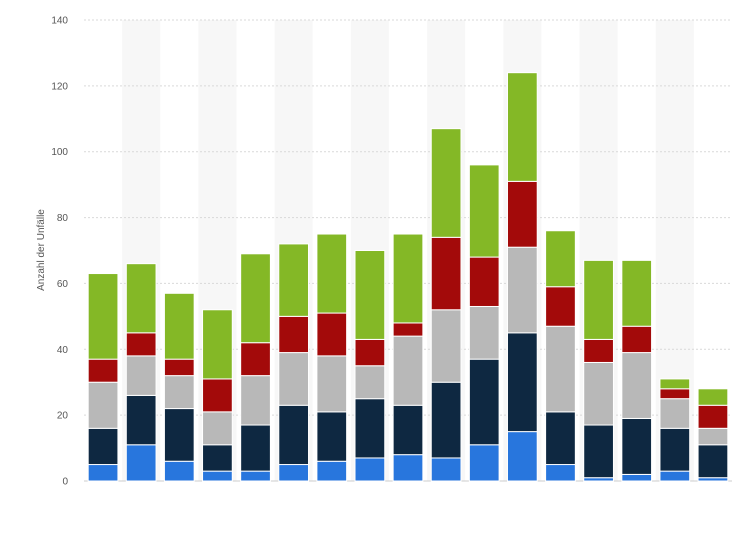 Image resolution: width=754 pixels, height=560 pixels. I want to click on y-tick-label: 0, so click(65, 482).